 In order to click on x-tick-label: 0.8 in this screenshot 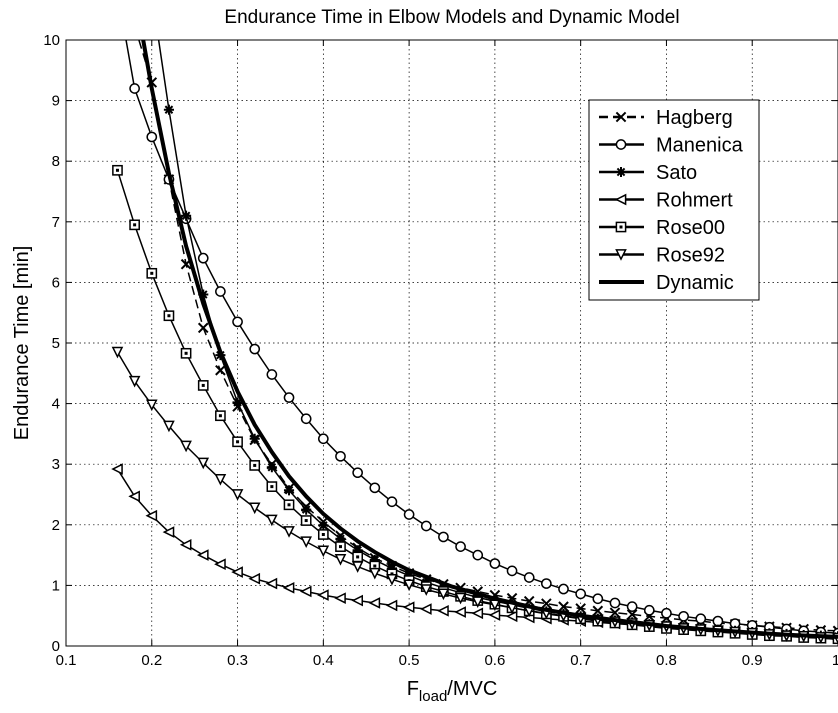, I will do `click(666, 660)`.